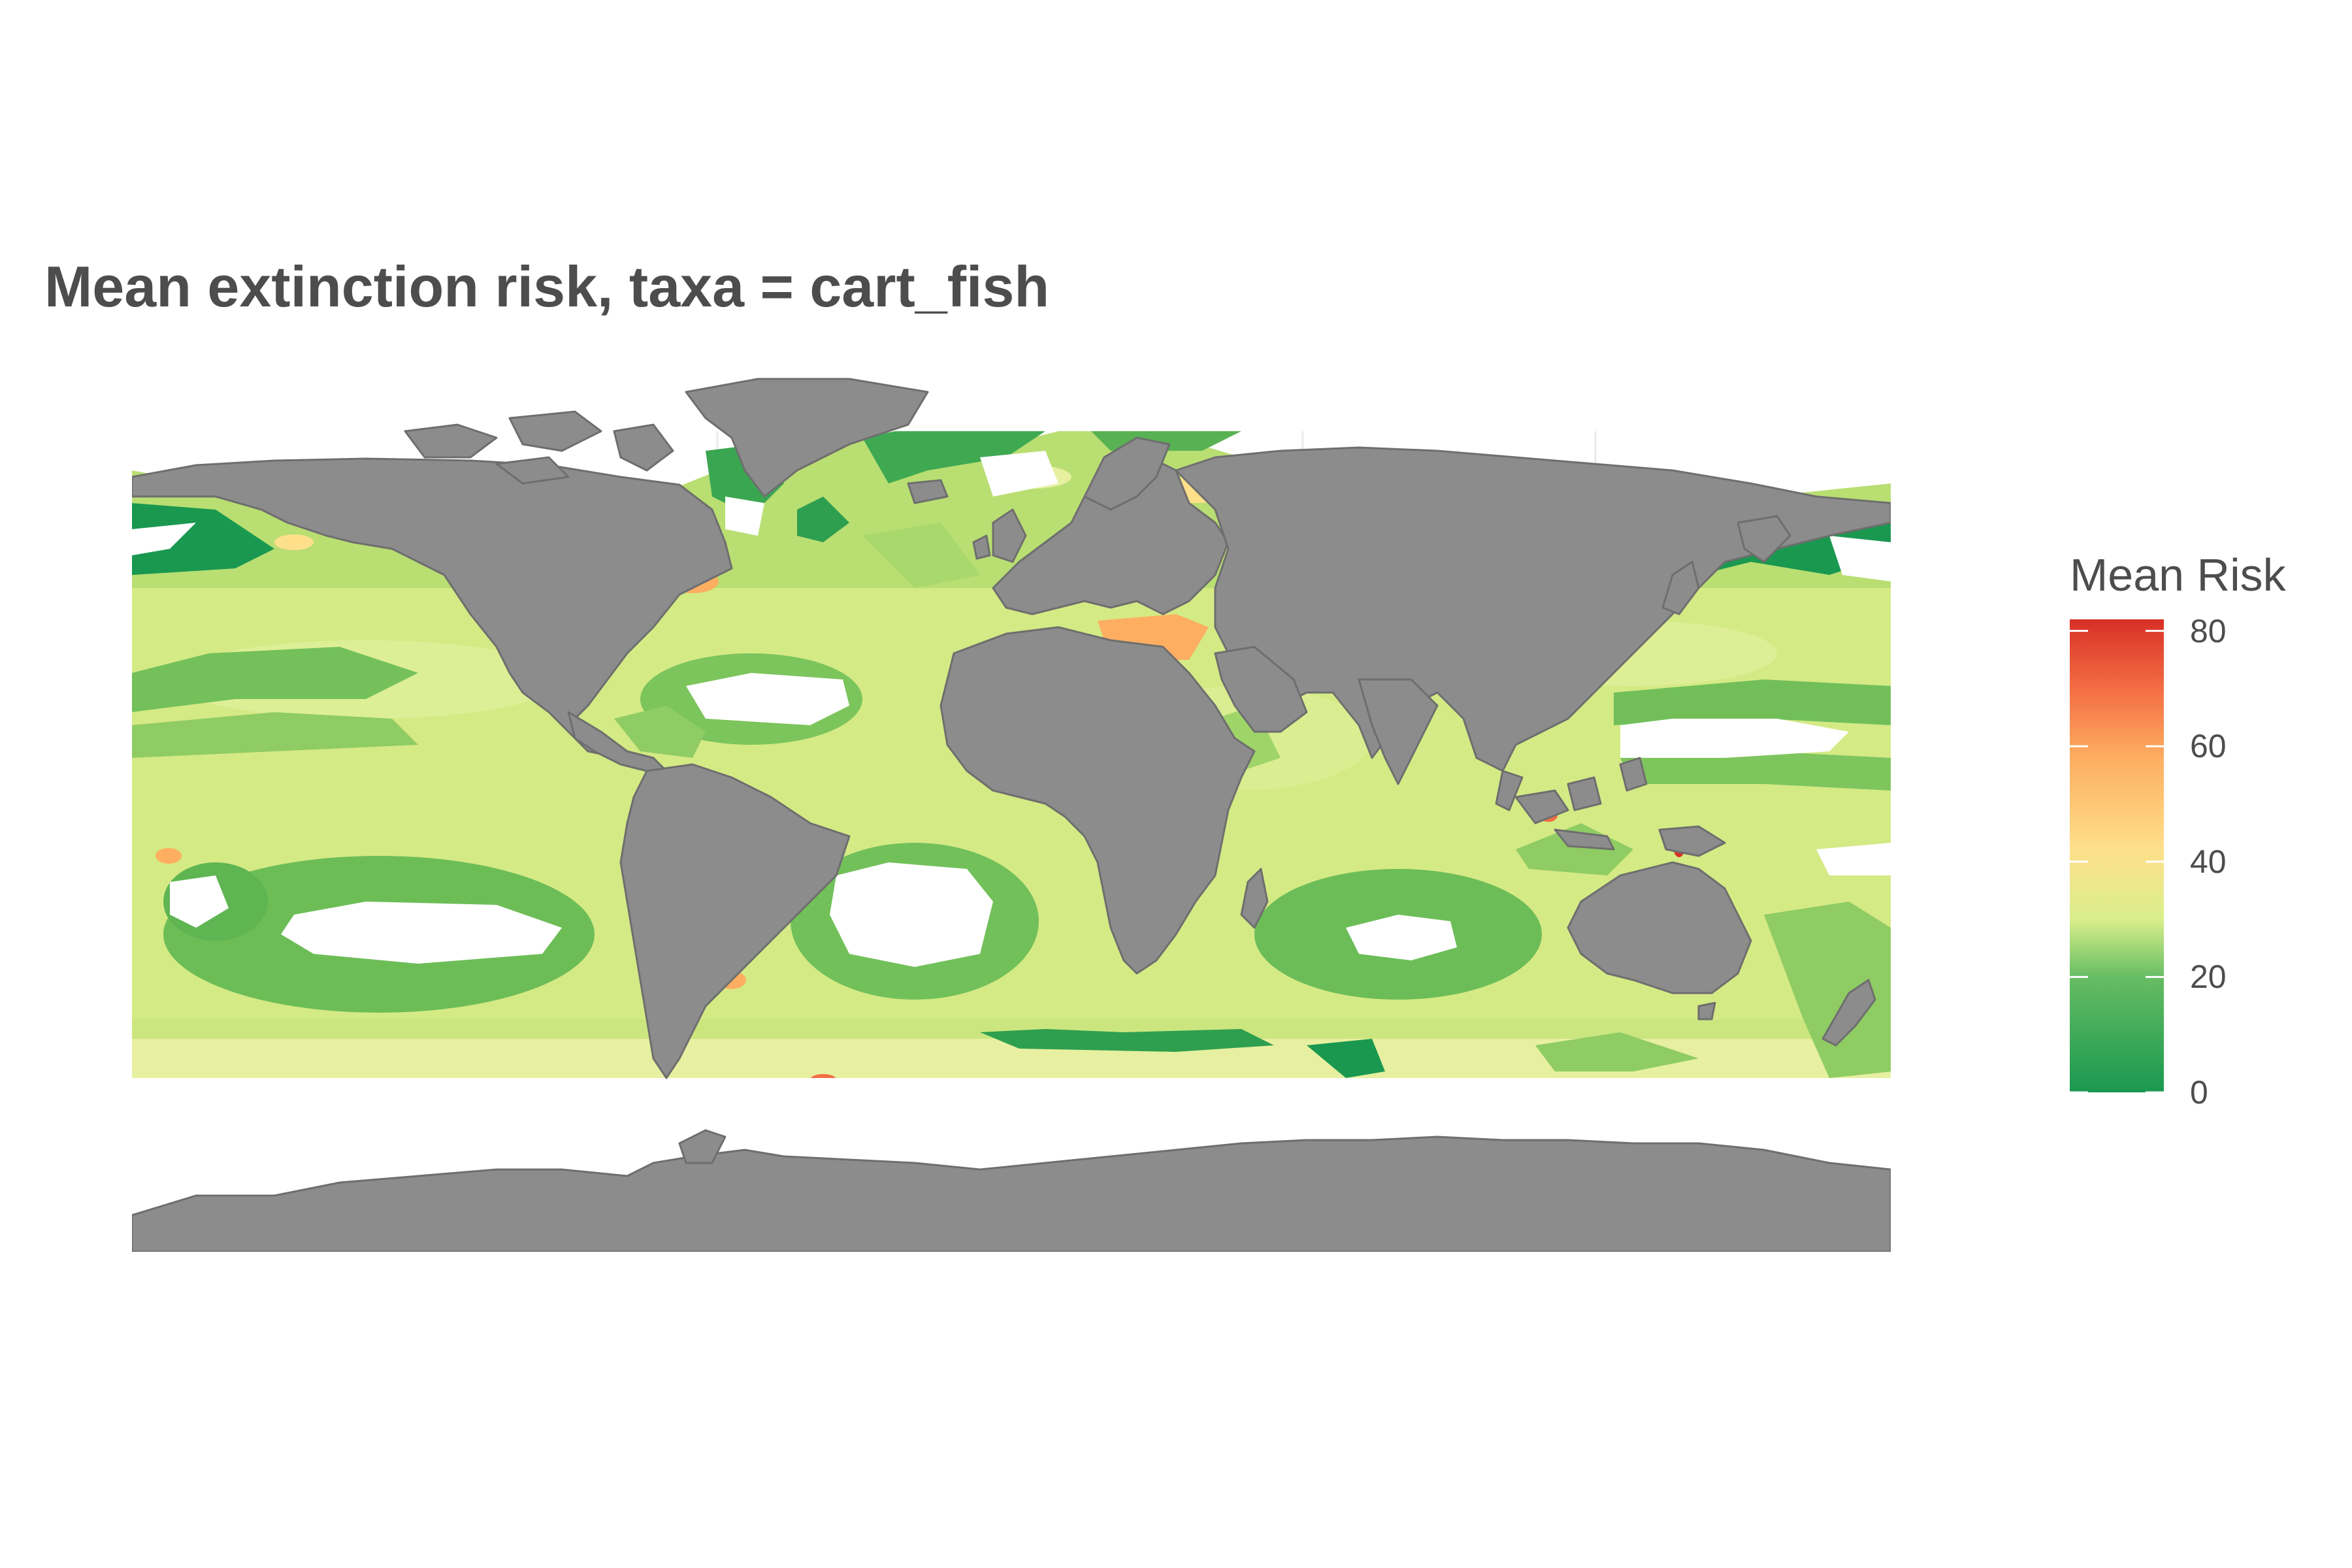 The image size is (2352, 1568). I want to click on legend-tick-label: 60, so click(2208, 746).